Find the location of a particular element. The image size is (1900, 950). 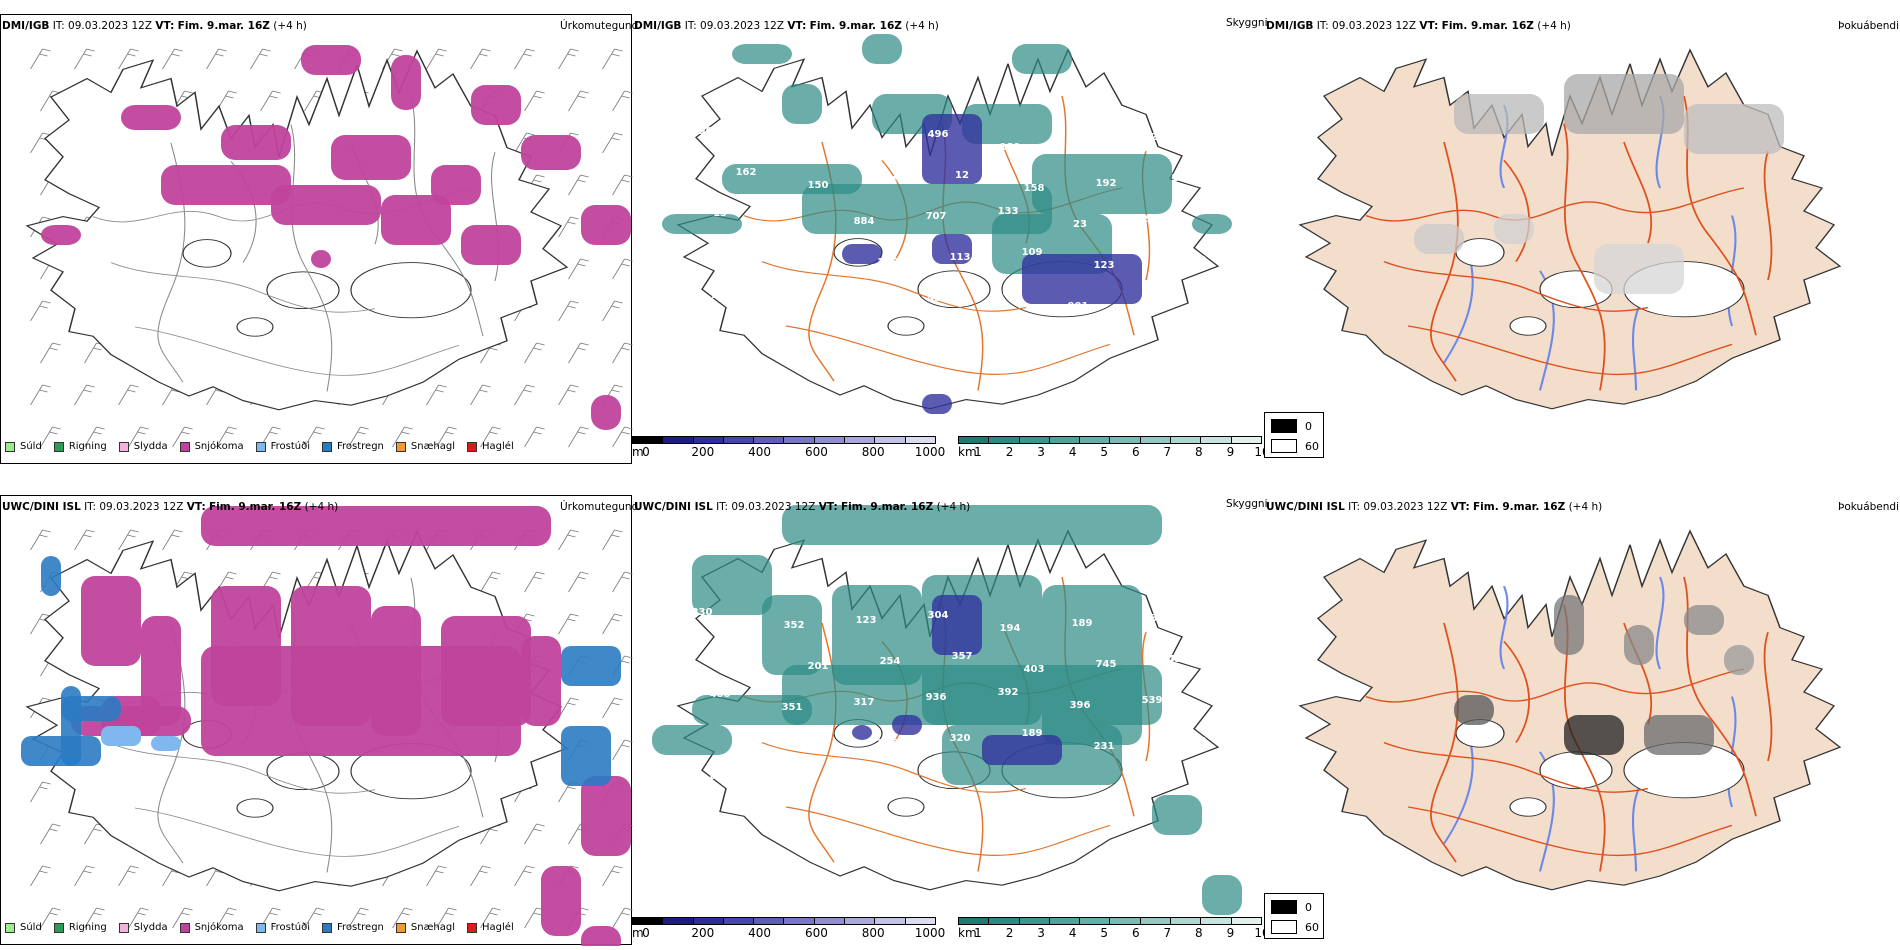

km-scale-bar is located at coordinates (1110, 921).